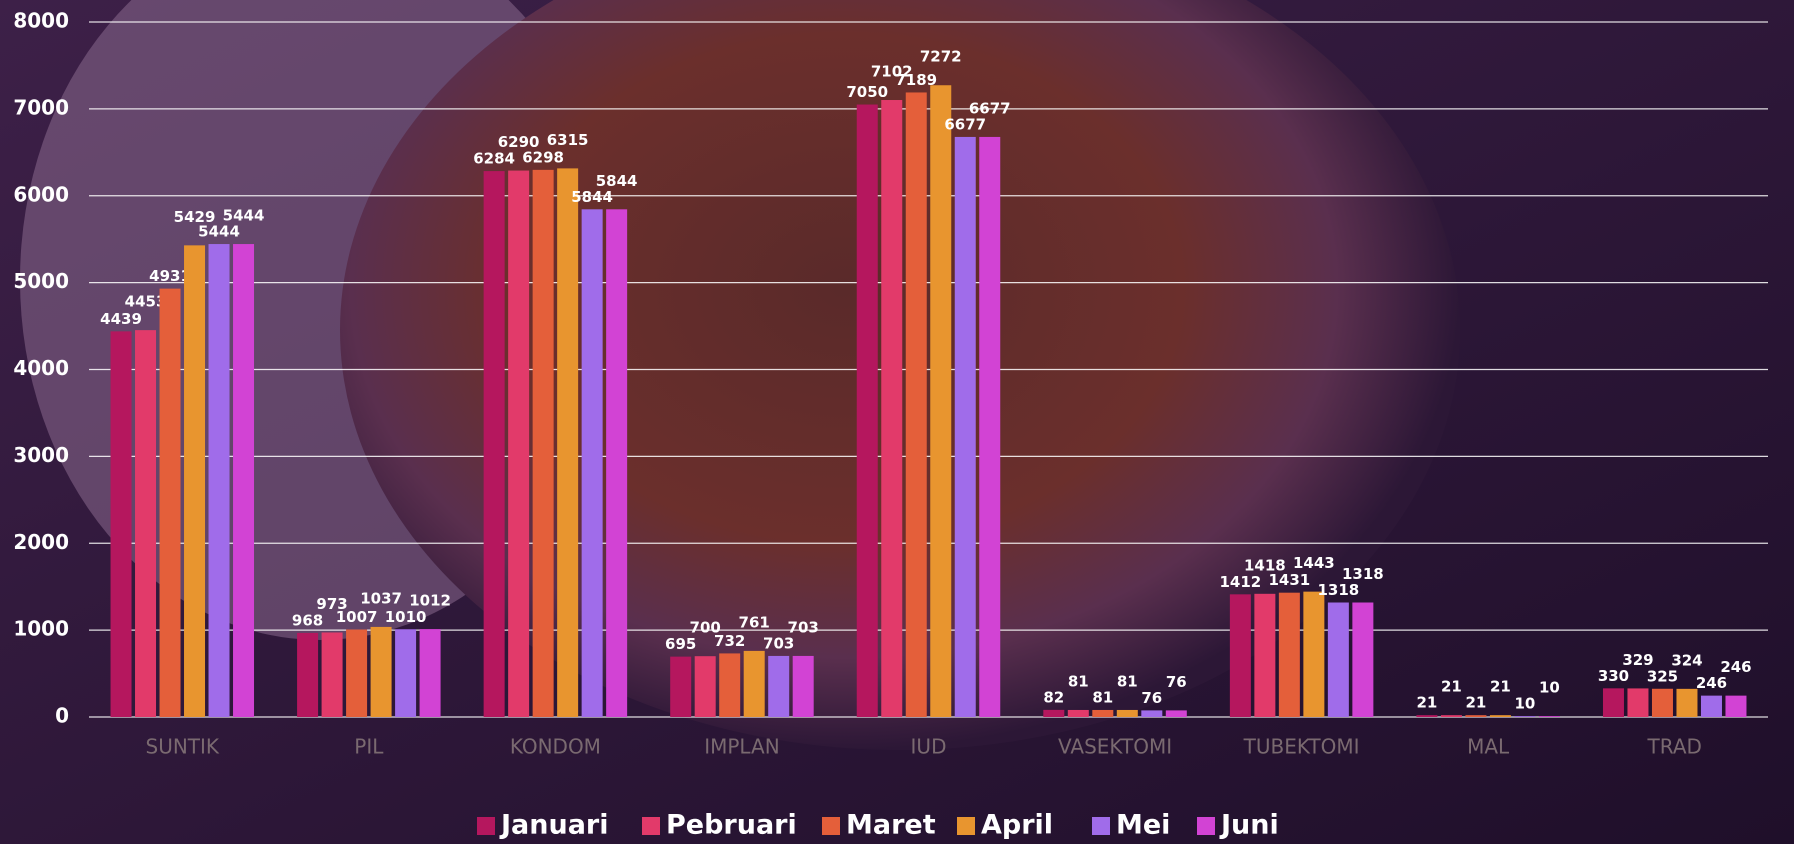 This screenshot has height=844, width=1794. Describe the element at coordinates (62, 716) in the screenshot. I see `y-tick-label: 0` at that location.